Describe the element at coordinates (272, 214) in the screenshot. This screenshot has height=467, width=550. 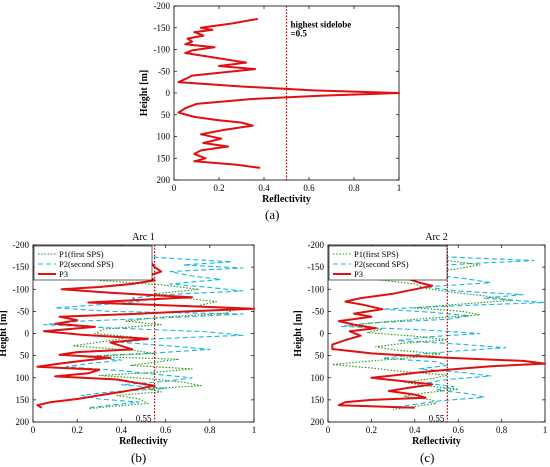
I see `caption-a: (a)` at that location.